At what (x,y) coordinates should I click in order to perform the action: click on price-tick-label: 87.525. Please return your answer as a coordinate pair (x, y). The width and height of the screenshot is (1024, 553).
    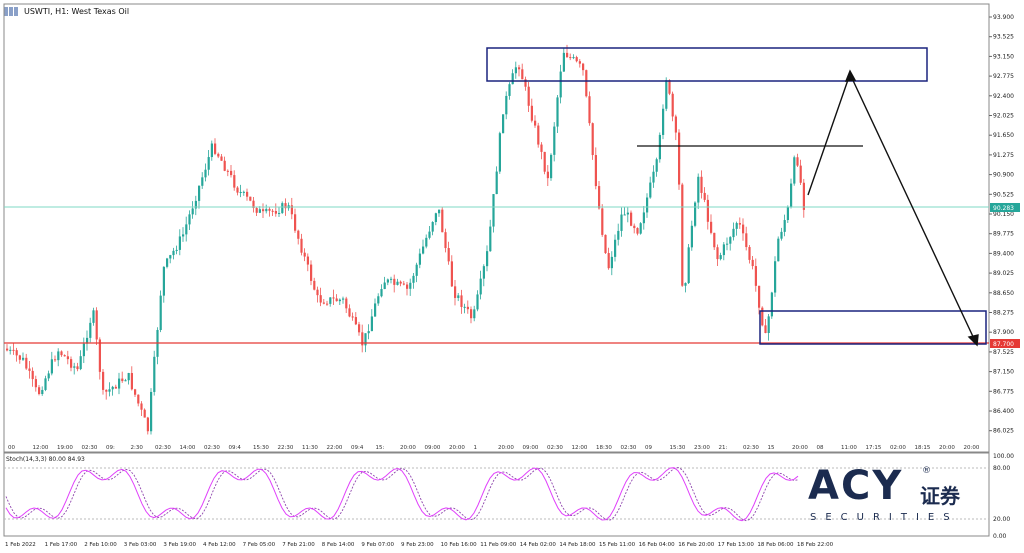
    Looking at the image, I should click on (1003, 352).